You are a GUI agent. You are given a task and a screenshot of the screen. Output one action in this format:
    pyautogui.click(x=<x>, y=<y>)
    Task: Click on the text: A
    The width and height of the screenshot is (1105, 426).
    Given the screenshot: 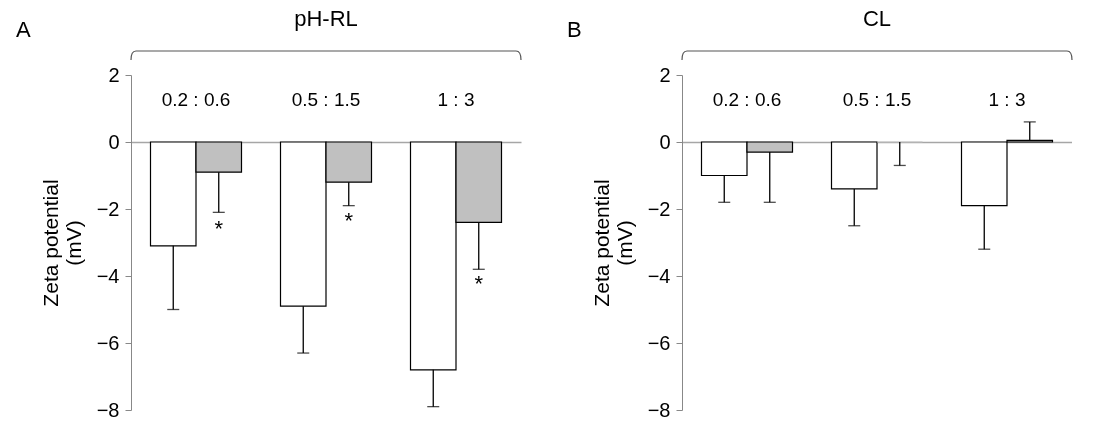 What is the action you would take?
    pyautogui.click(x=23, y=30)
    